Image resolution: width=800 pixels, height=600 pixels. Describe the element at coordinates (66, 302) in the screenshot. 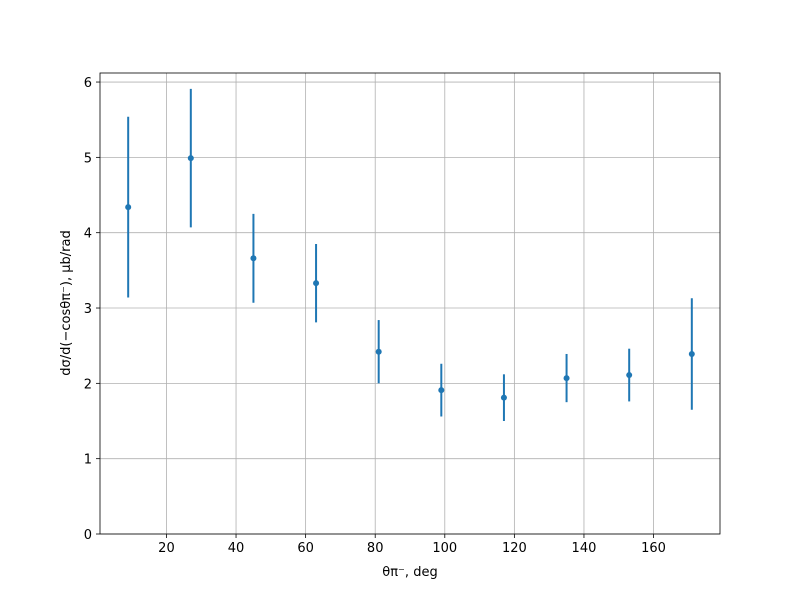

I see `y-axis-label: dσ/d(−cosθπ⁻), μb/rad` at that location.